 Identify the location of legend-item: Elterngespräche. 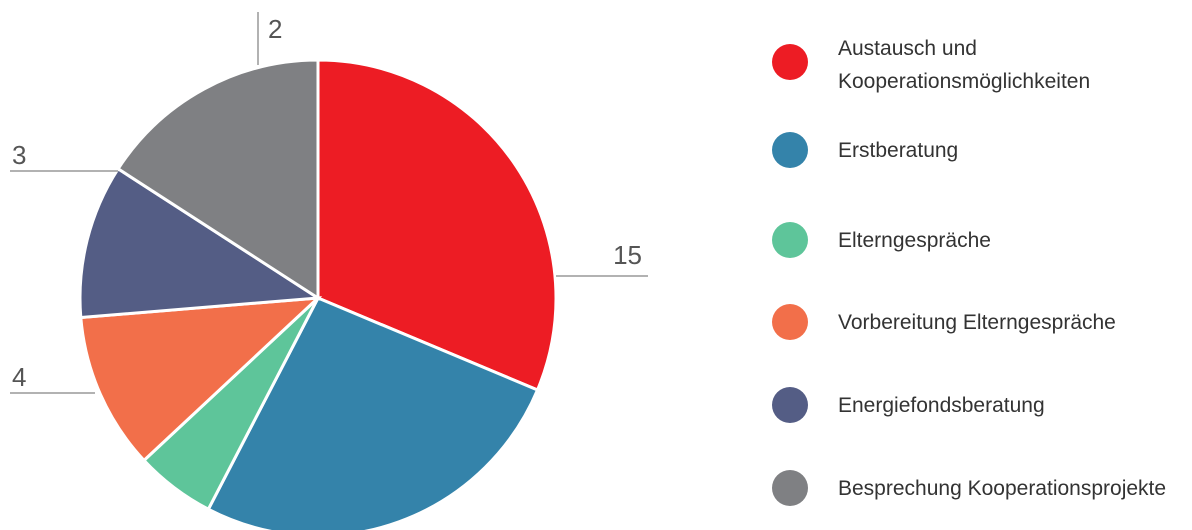
(982, 240).